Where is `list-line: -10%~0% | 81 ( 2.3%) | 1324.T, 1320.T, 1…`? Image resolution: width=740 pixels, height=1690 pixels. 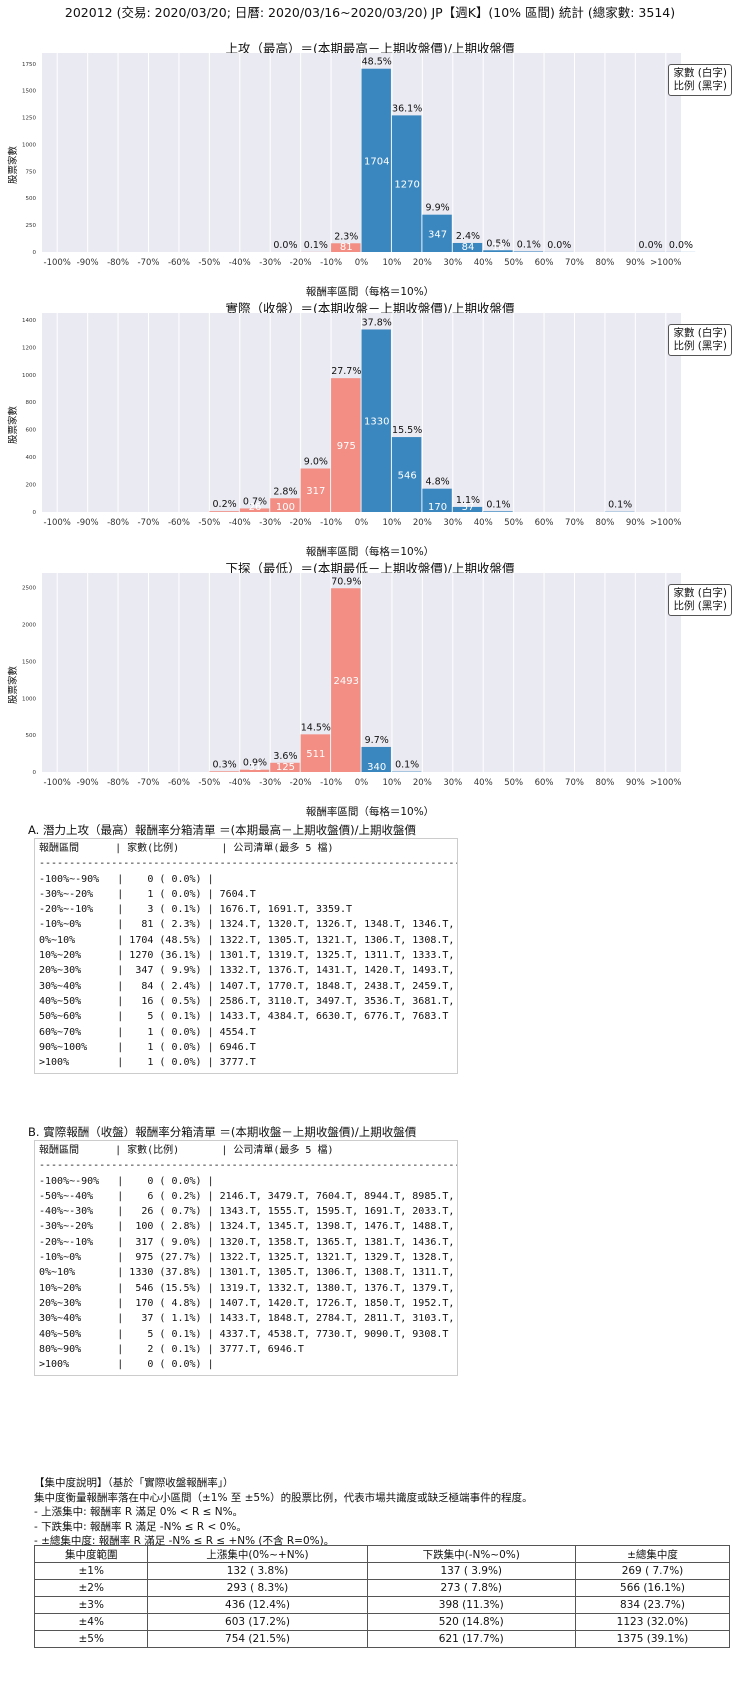 list-line: -10%~0% | 81 ( 2.3%) | 1324.T, 1320.T, 1… is located at coordinates (247, 925).